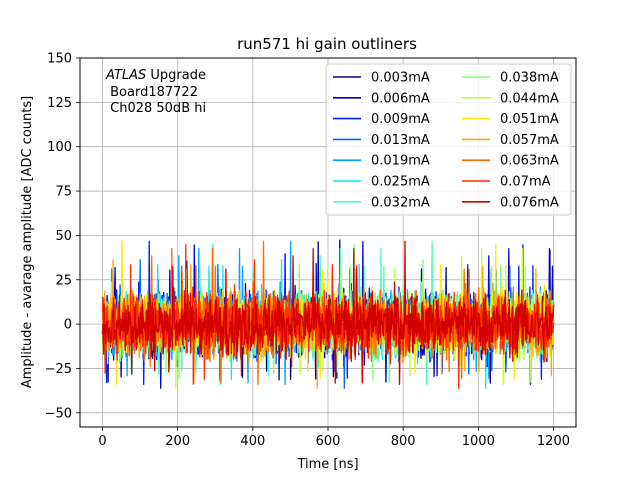  Describe the element at coordinates (59, 147) in the screenshot. I see `y-tick-label: 100` at that location.